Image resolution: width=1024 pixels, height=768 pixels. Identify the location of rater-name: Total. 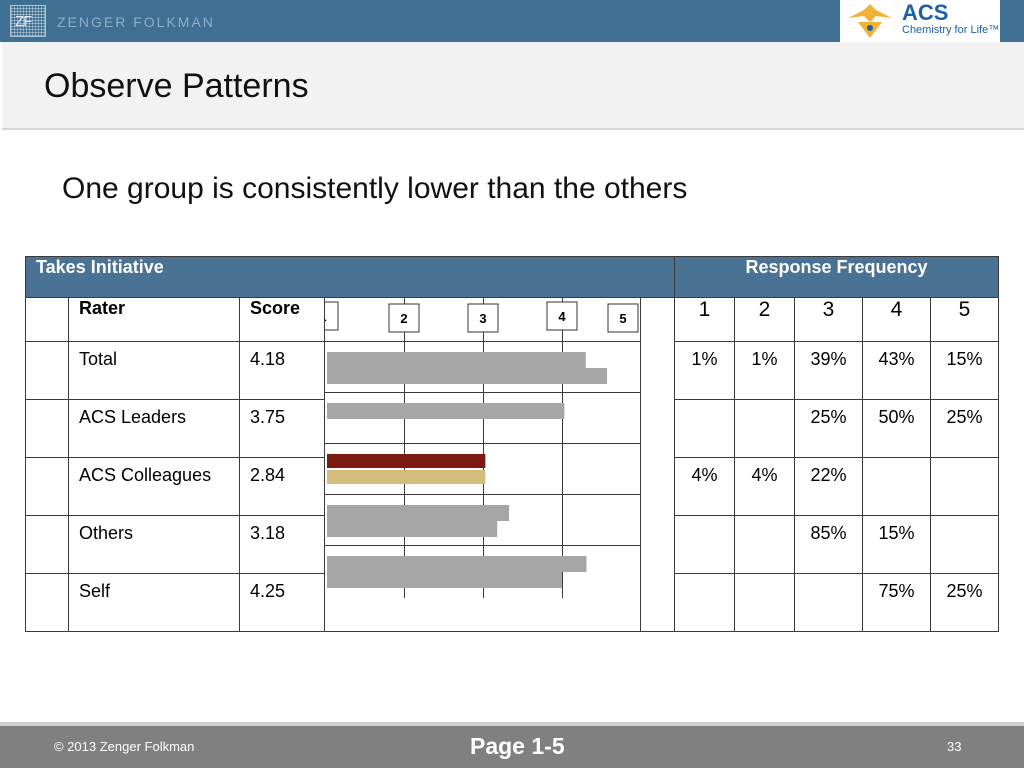
(154, 370).